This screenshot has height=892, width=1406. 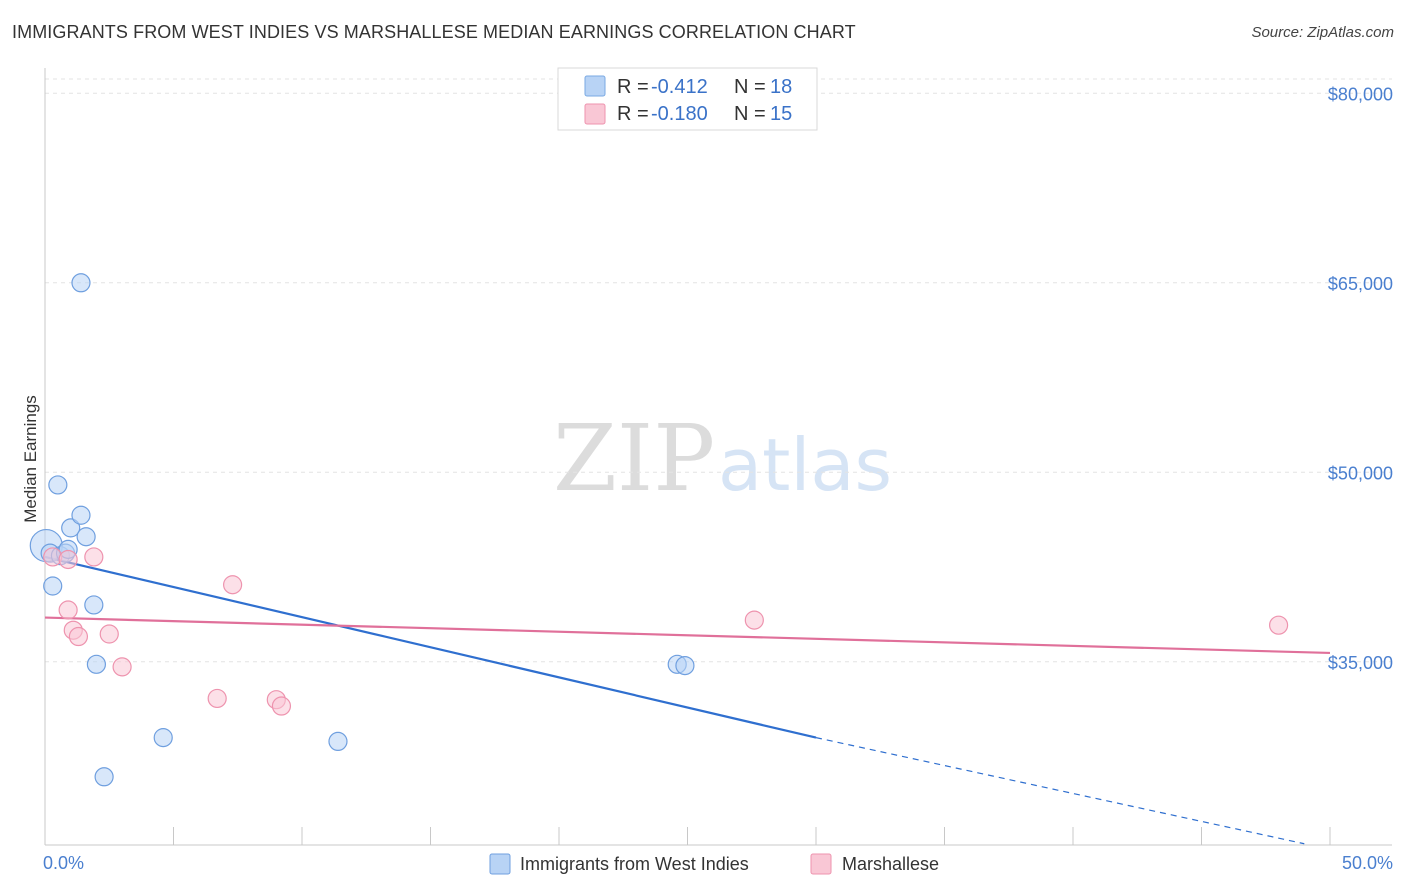 I want to click on legend-r-value-west-indies: -0.412, so click(x=679, y=87).